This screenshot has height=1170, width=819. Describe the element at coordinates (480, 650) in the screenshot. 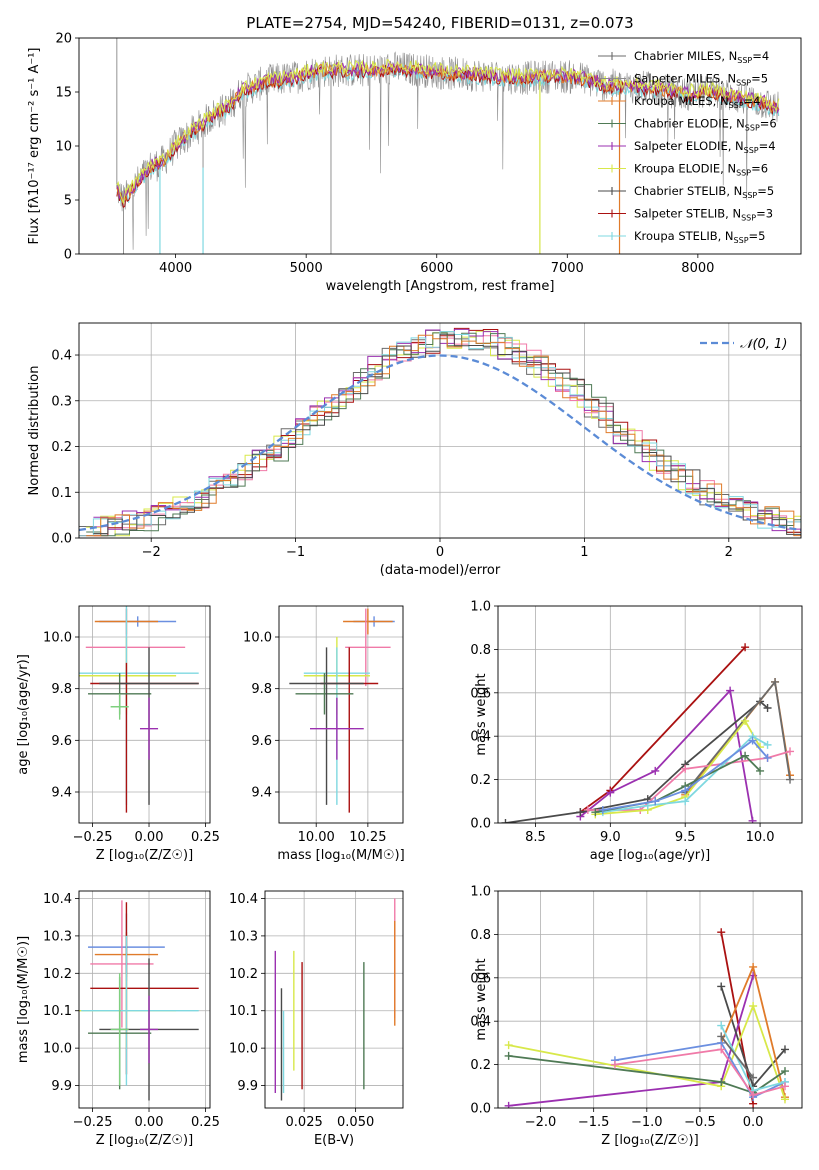

I see `massweight_vs_age-ytick-label: 0.8` at that location.